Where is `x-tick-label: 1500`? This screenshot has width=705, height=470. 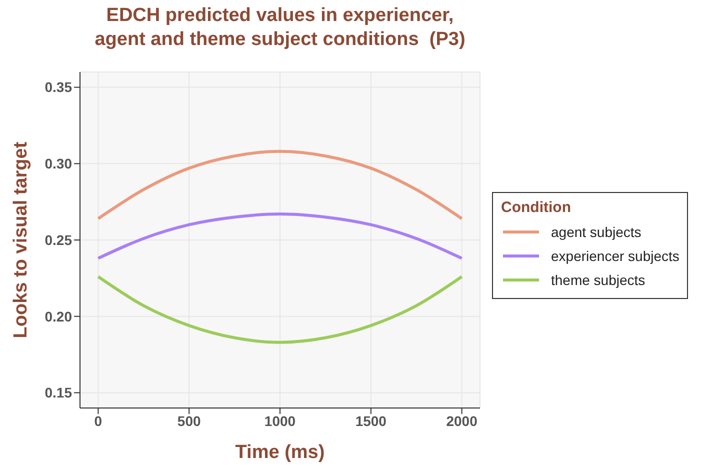
x-tick-label: 1500 is located at coordinates (371, 420).